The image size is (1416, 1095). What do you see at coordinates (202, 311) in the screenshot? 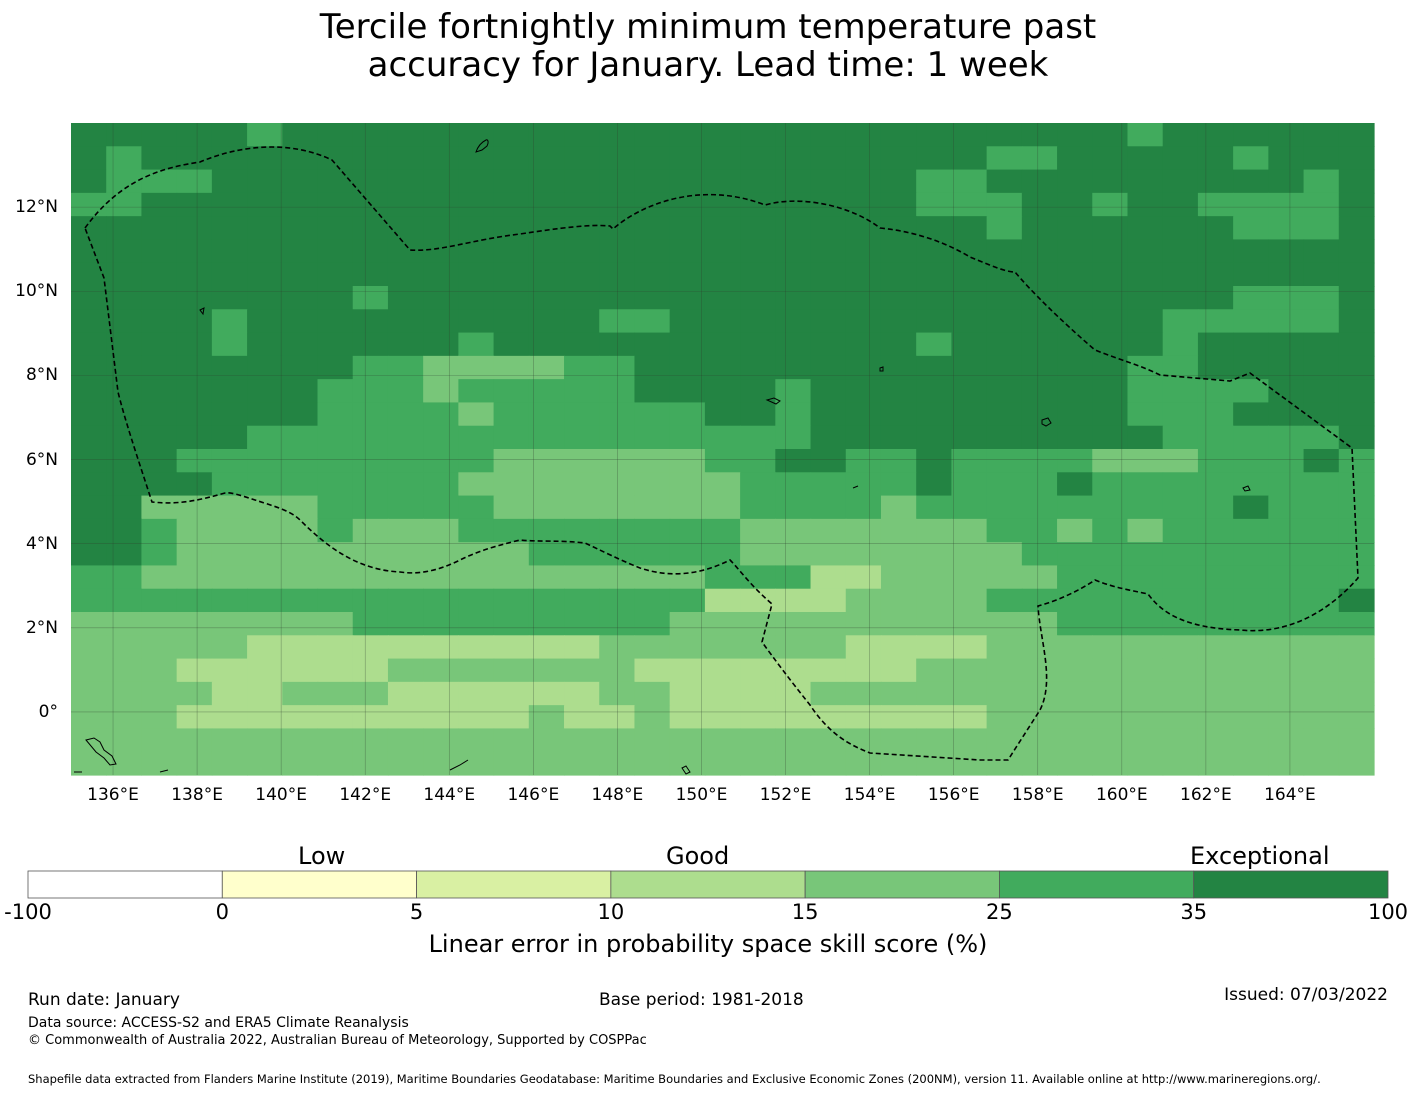
I see `island-yap` at bounding box center [202, 311].